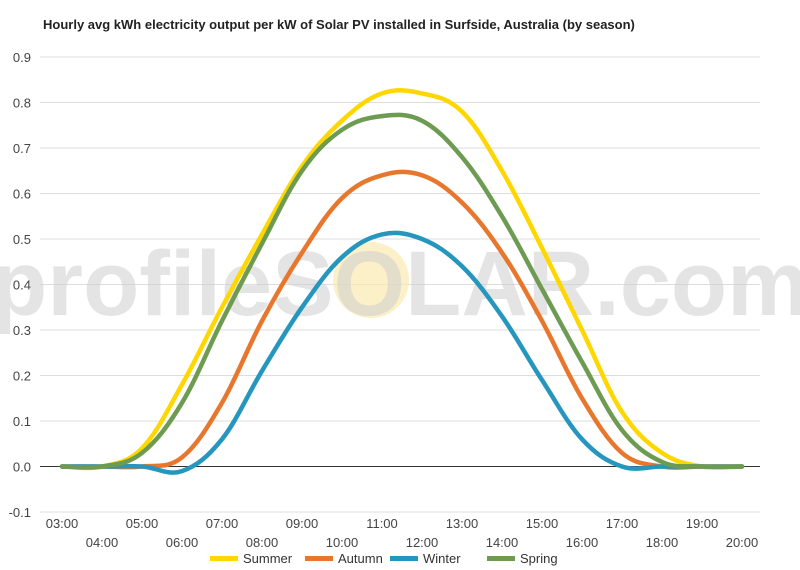 The height and width of the screenshot is (570, 800). What do you see at coordinates (22, 376) in the screenshot?
I see `y-tick-label: 0.2` at bounding box center [22, 376].